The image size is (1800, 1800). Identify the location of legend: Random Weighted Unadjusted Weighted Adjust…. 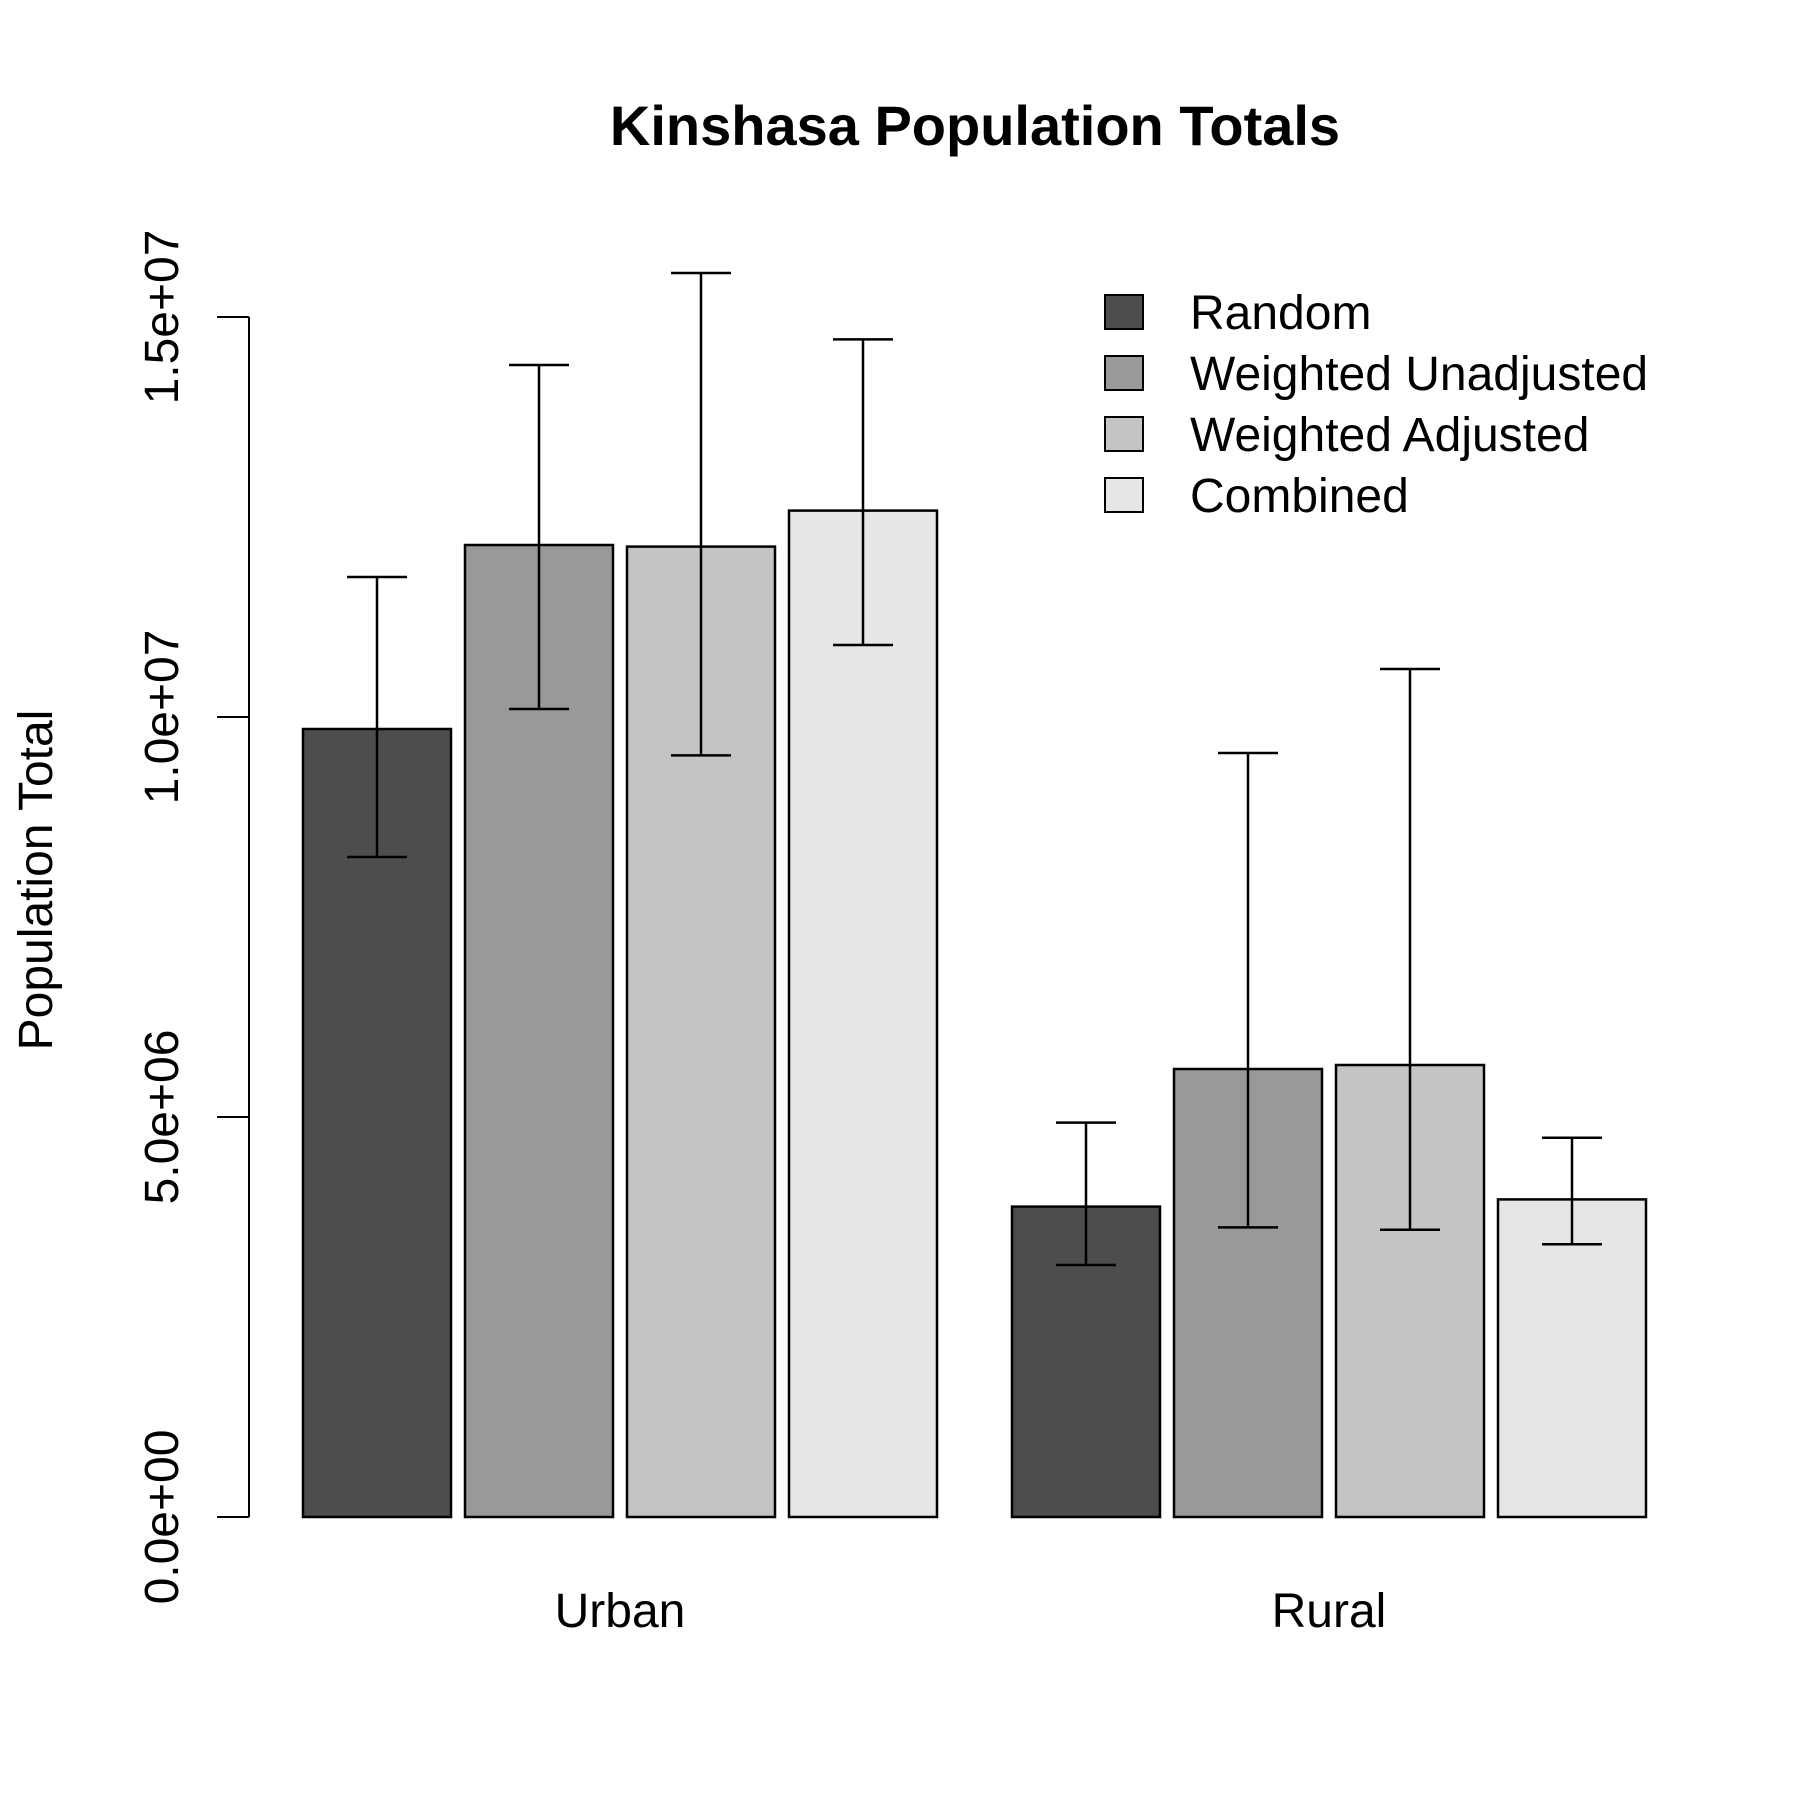
(1376, 405).